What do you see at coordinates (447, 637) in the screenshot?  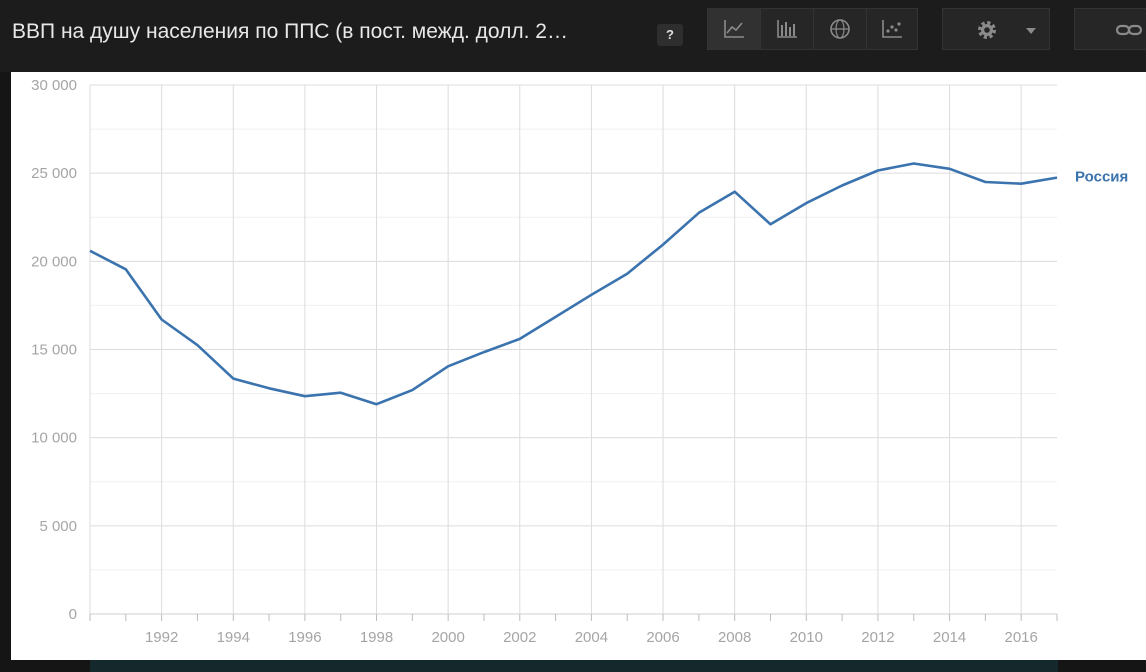 I see `x-tick-label: 2000` at bounding box center [447, 637].